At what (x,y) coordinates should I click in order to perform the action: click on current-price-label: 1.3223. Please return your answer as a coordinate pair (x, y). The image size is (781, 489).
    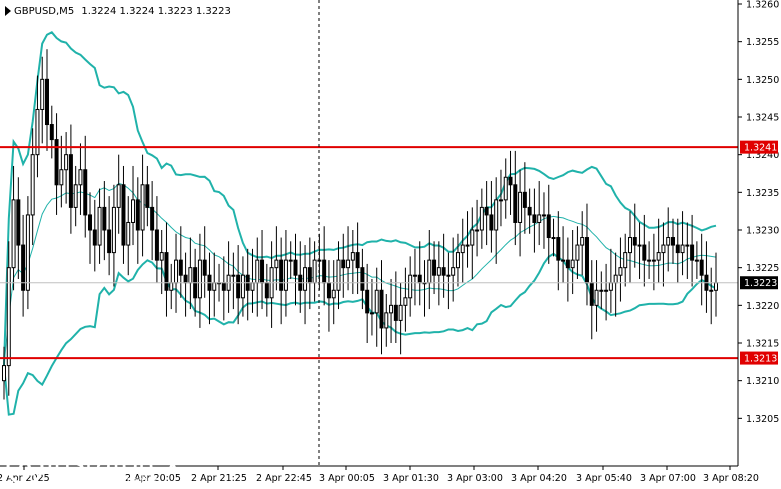
    Looking at the image, I should click on (760, 283).